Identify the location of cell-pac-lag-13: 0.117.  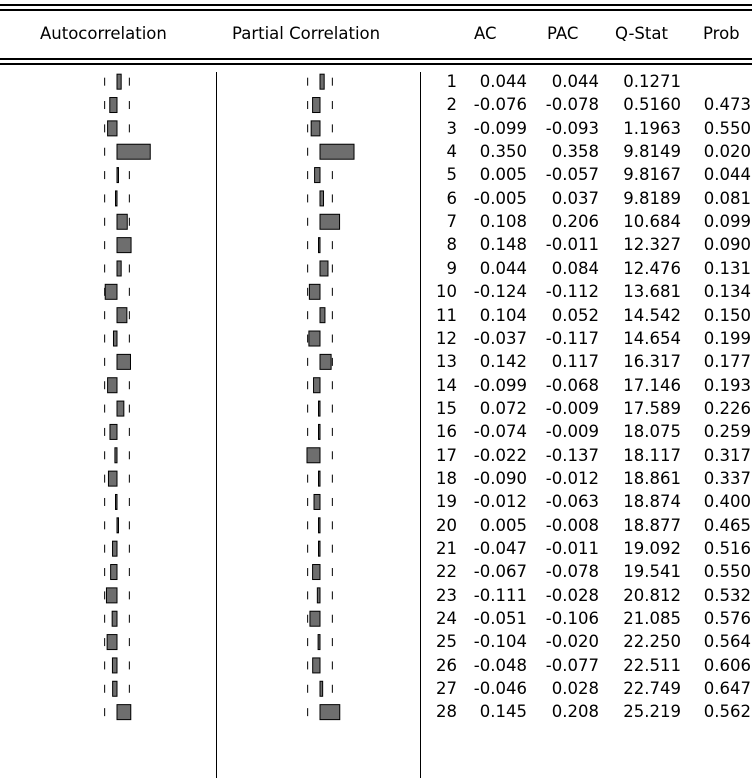
(575, 361).